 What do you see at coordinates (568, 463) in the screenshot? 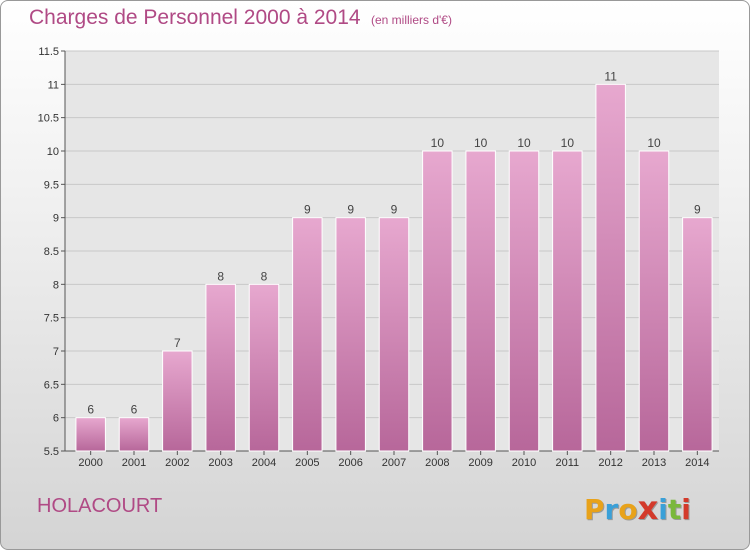
I see `x-tick-label-2011: 2011` at bounding box center [568, 463].